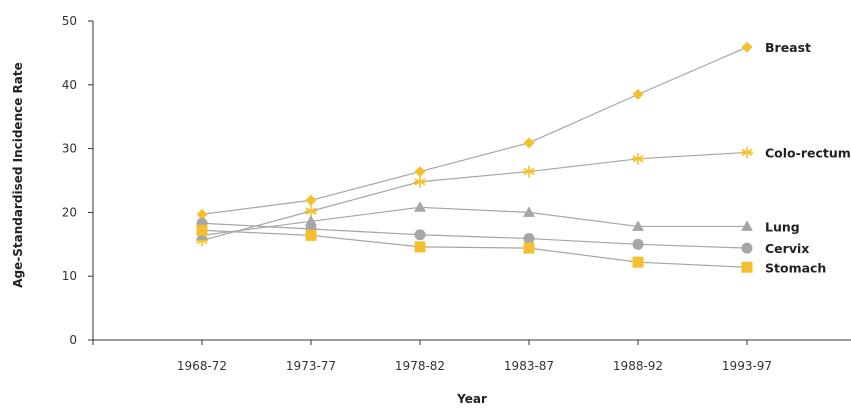  I want to click on series-label-colo-rectum: Colo-rectum, so click(808, 152).